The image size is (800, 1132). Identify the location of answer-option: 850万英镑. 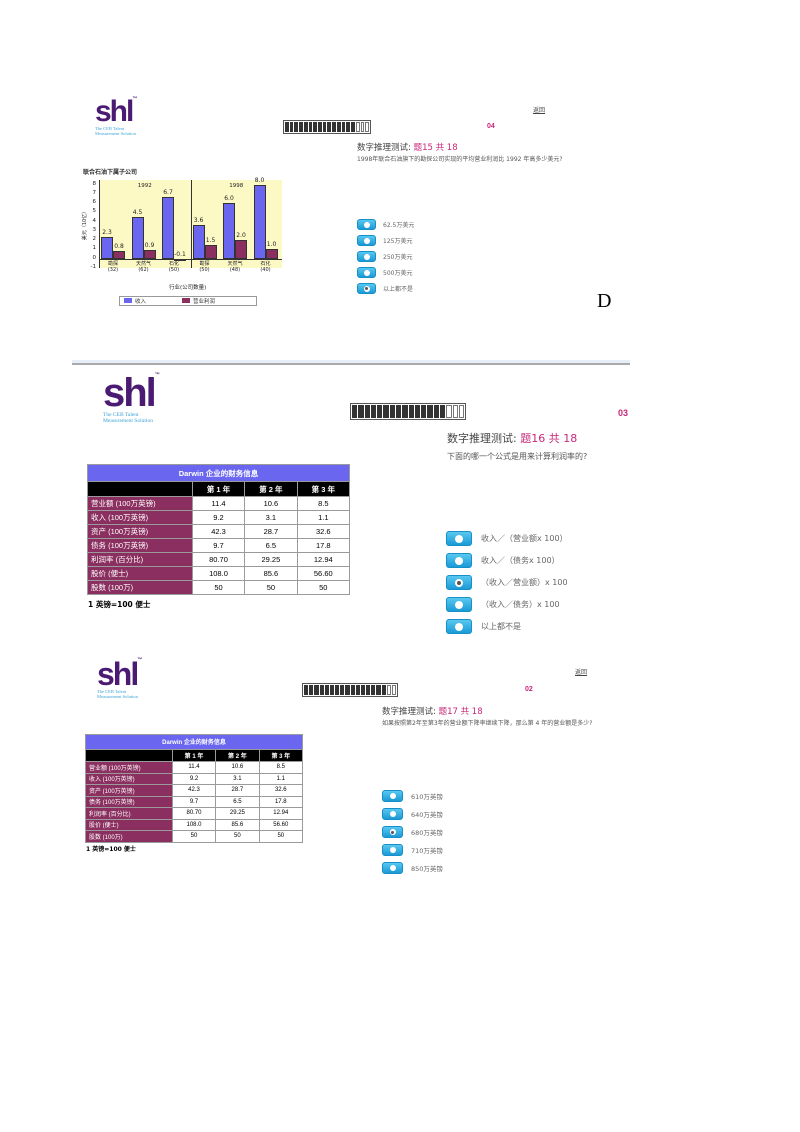
(412, 868).